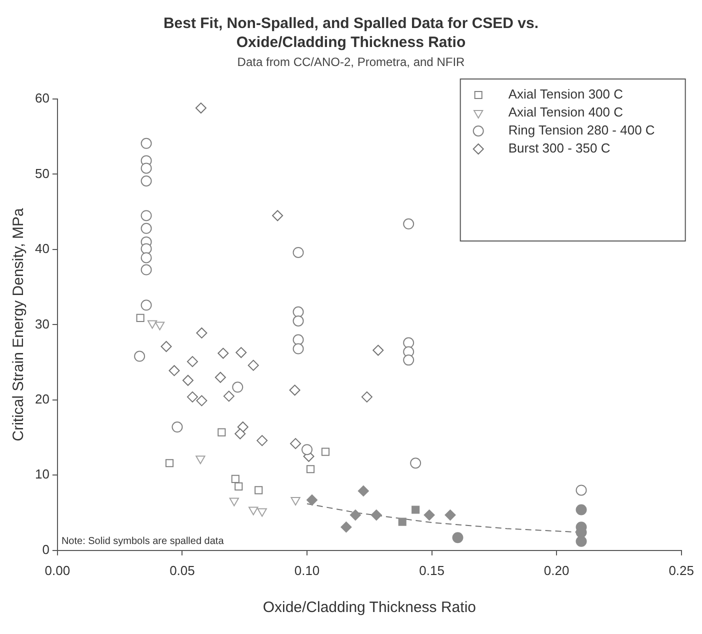 The image size is (702, 634). I want to click on x-tick-label: 0.00, so click(57, 570).